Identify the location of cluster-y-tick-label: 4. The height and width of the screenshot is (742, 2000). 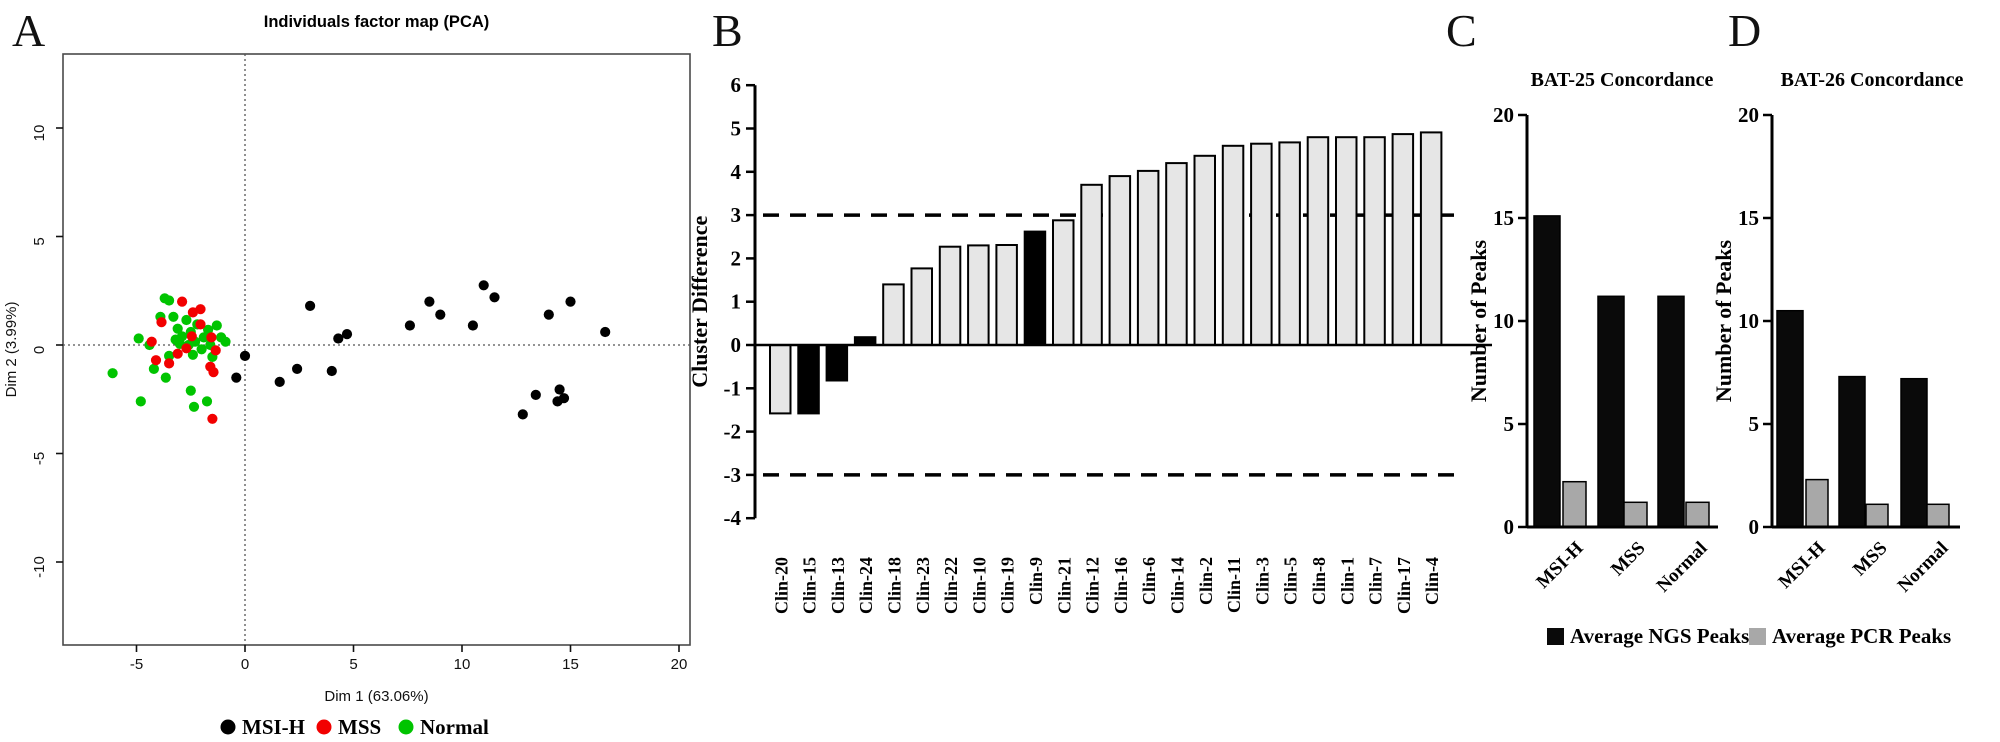
(736, 172).